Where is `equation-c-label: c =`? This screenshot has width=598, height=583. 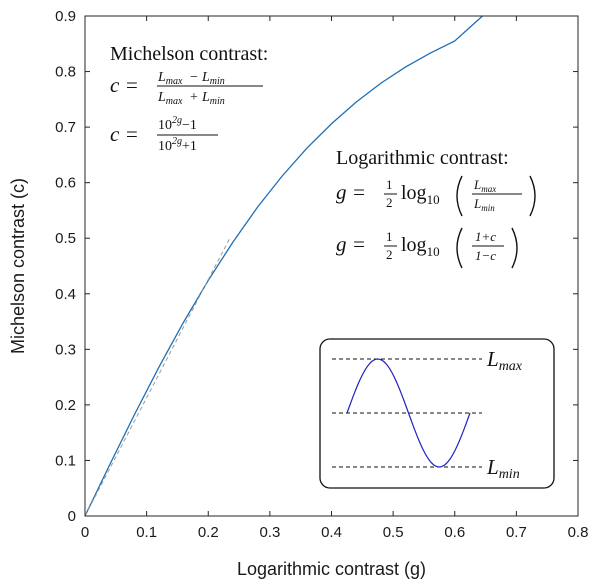
equation-c-label: c = is located at coordinates (124, 85).